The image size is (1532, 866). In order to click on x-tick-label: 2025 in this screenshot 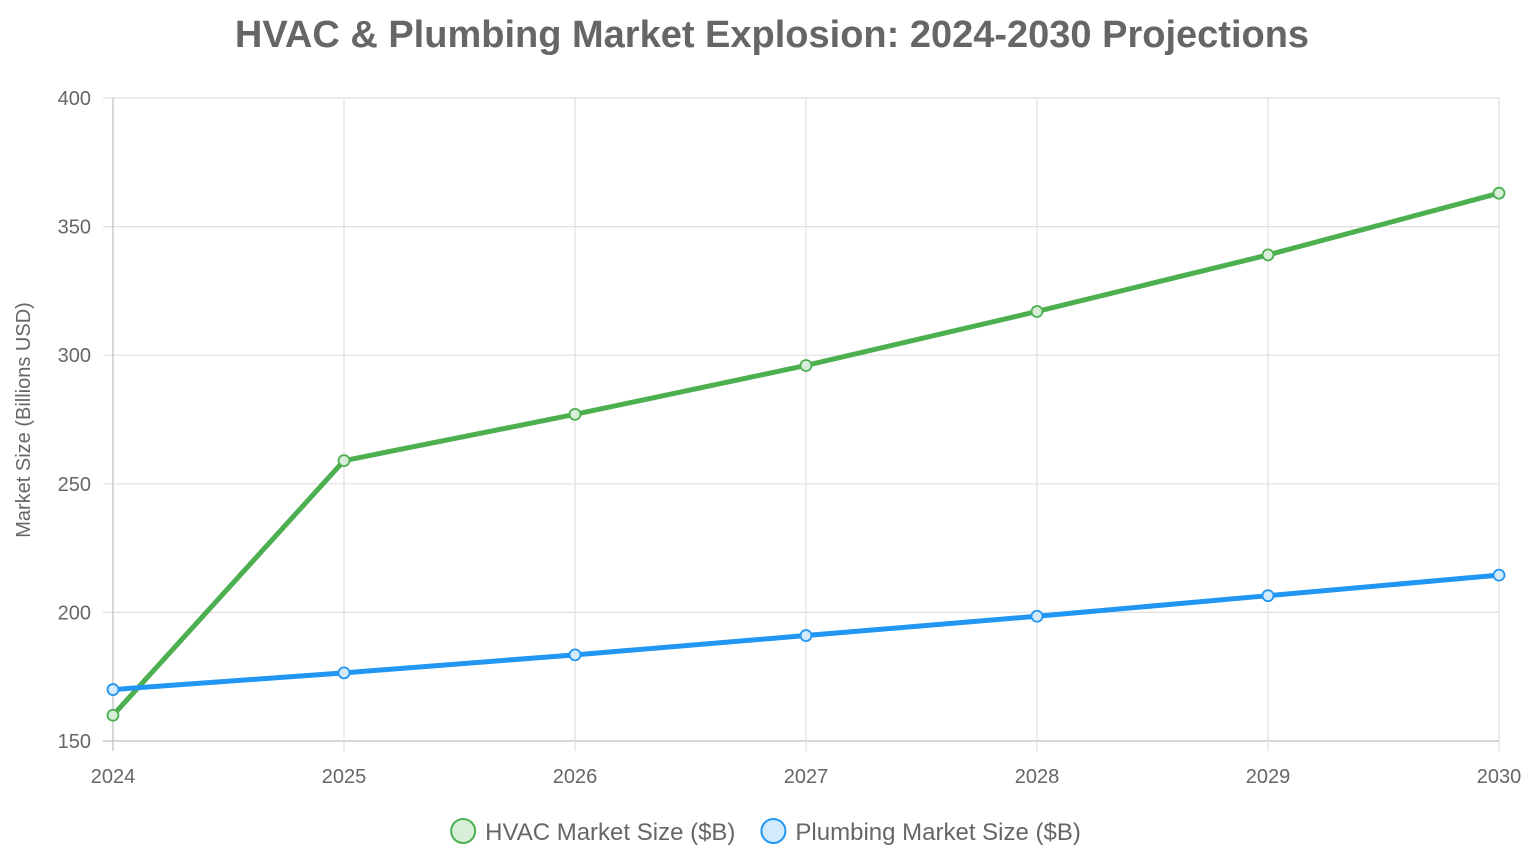, I will do `click(344, 777)`.